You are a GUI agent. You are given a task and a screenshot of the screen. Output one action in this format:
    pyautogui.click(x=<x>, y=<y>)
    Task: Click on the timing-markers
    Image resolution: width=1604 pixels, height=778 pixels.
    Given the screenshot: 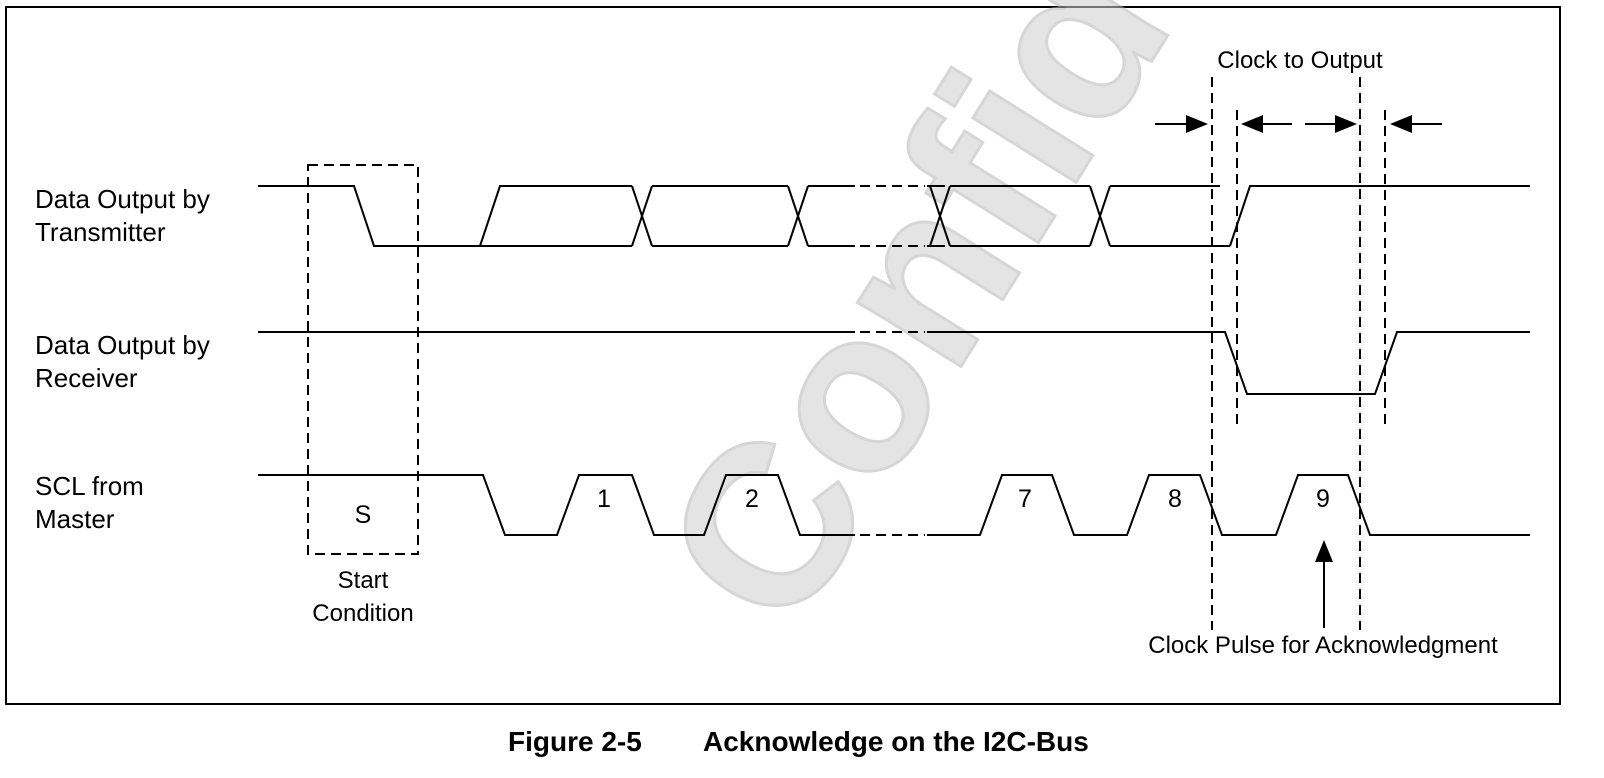 What is the action you would take?
    pyautogui.click(x=1298, y=353)
    